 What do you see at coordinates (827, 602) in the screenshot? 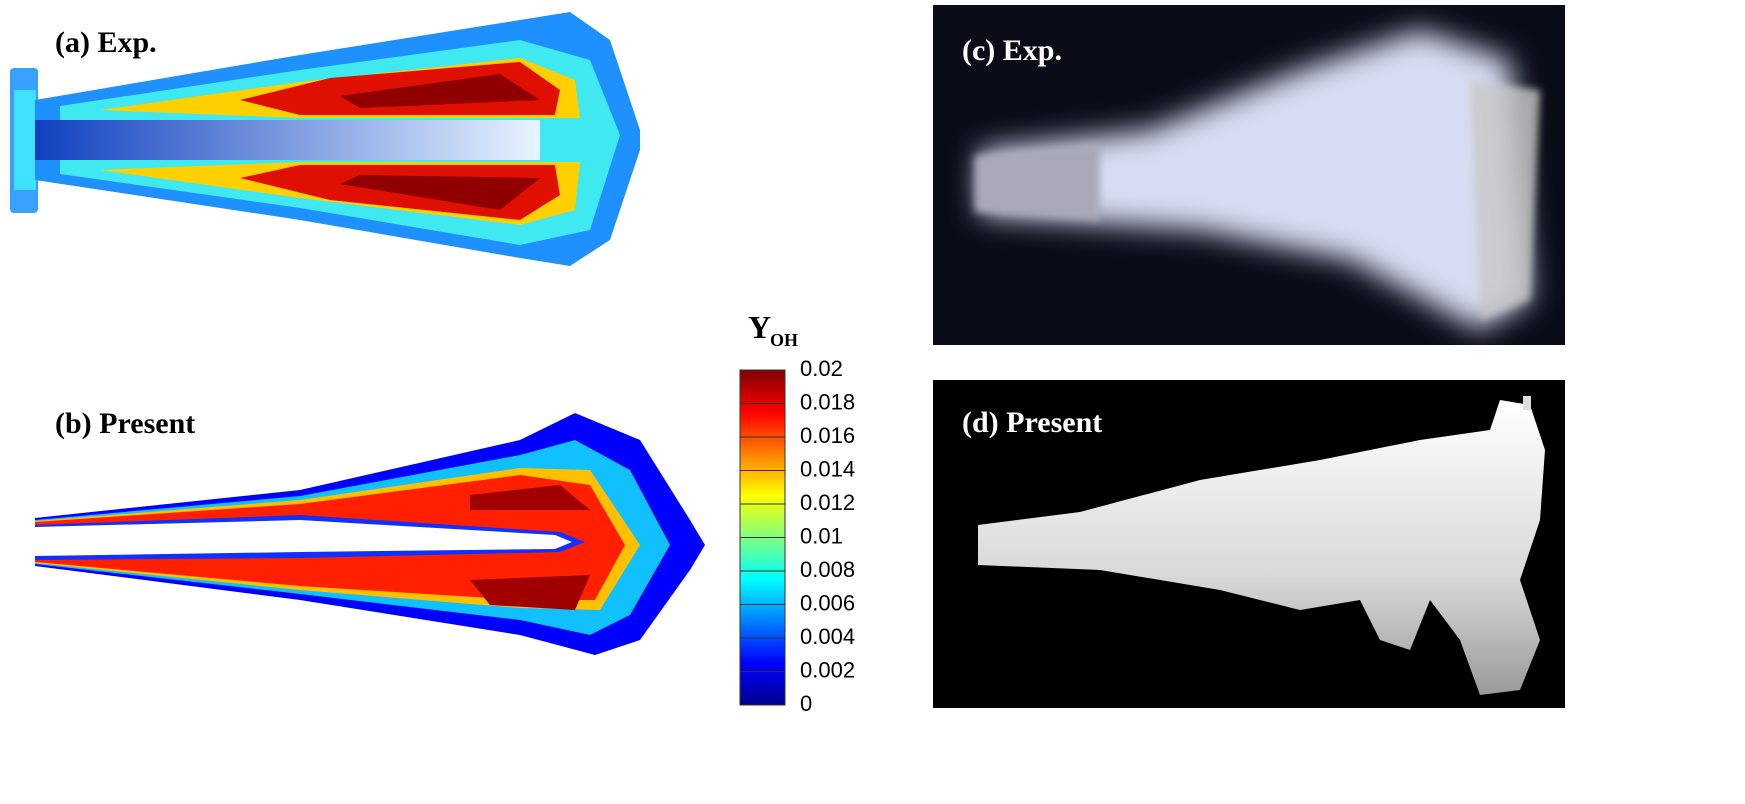
I see `tick-label: 0.006` at bounding box center [827, 602].